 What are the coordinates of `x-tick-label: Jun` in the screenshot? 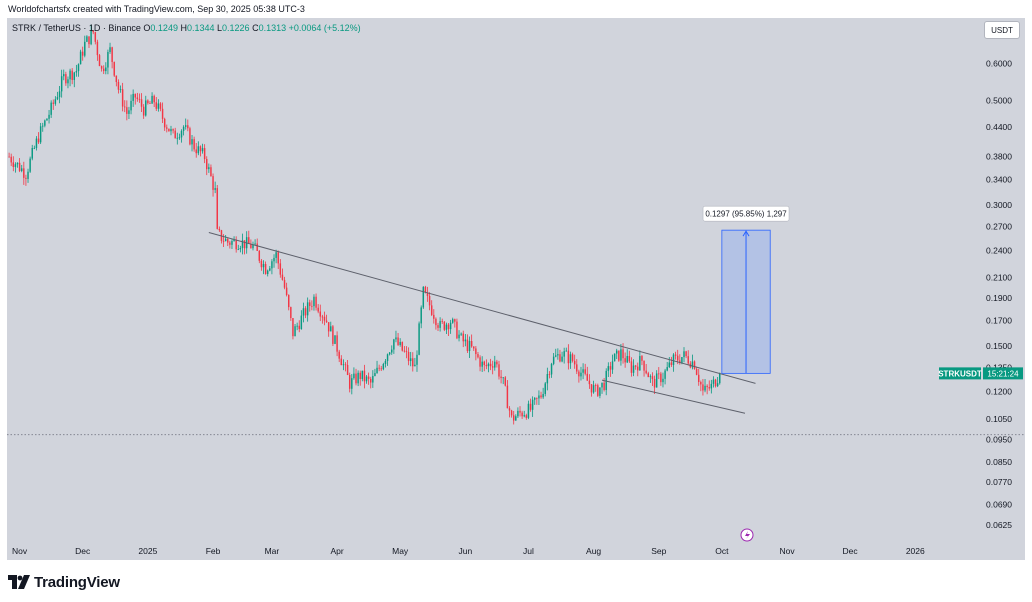 It's located at (465, 551).